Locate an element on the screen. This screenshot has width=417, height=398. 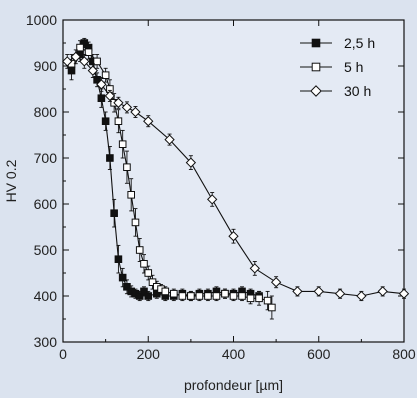
y-tick-label: 500 is located at coordinates (46, 250).